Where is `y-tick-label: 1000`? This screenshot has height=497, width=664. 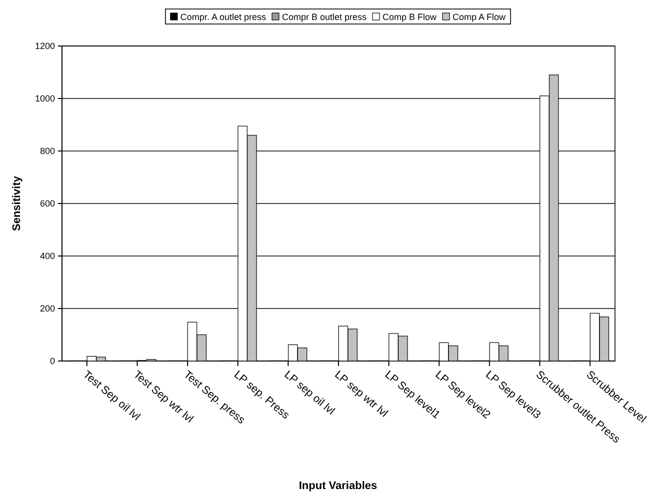
y-tick-label: 1000 is located at coordinates (44, 98).